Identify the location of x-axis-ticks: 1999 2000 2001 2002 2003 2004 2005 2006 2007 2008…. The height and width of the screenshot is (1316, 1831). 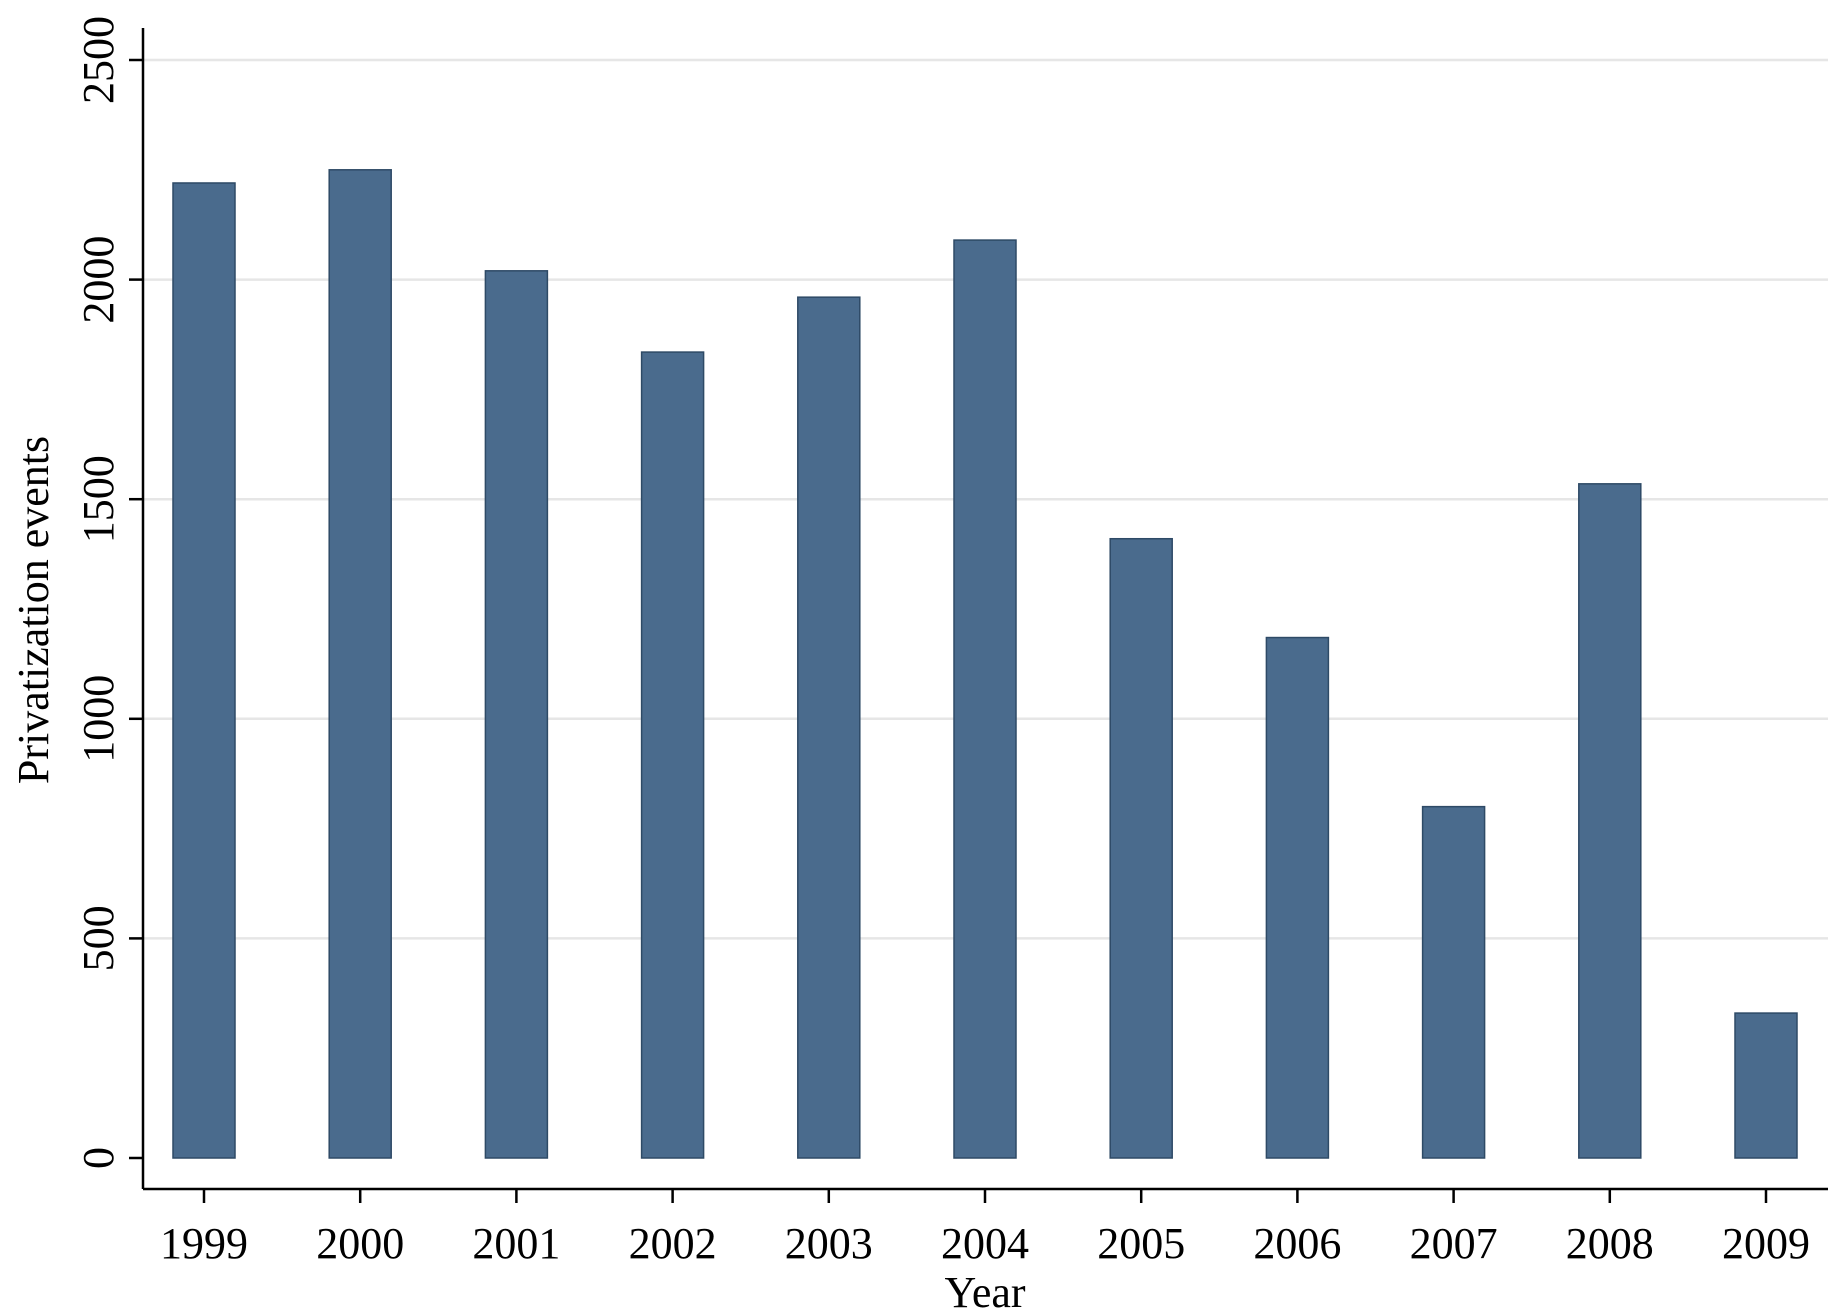
(985, 1228).